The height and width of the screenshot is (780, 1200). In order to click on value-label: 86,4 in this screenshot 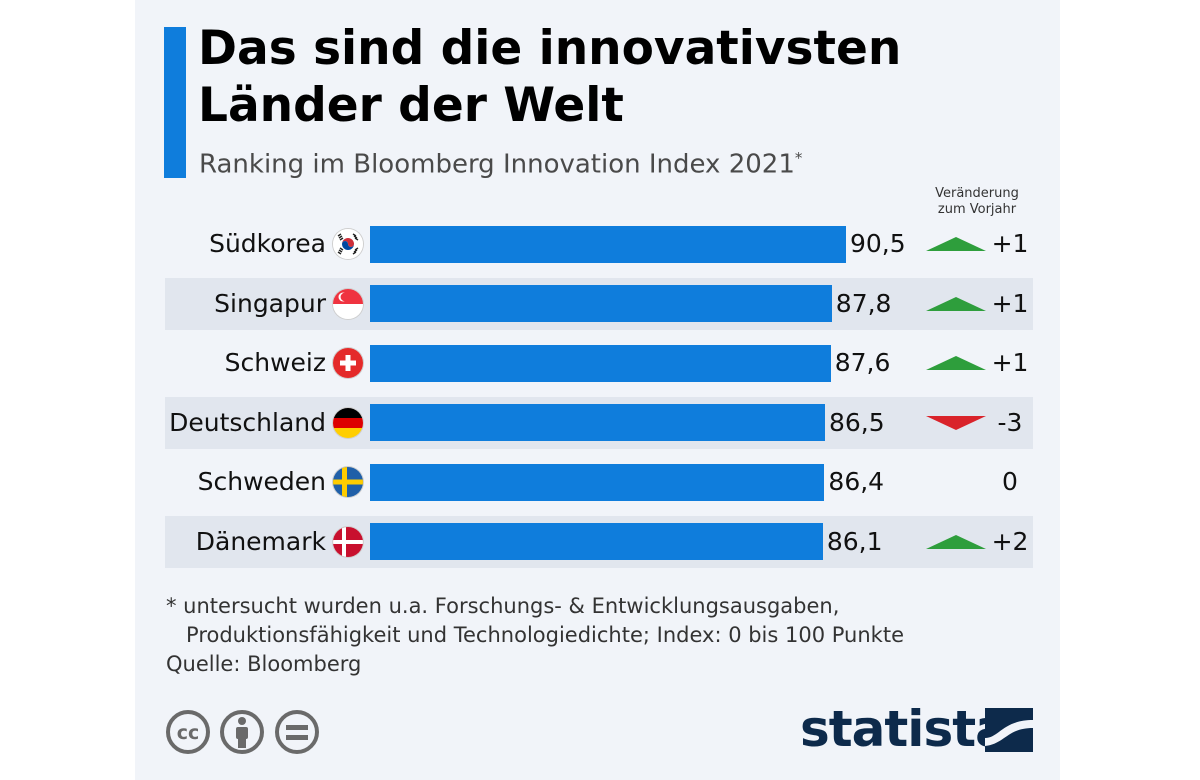, I will do `click(856, 481)`.